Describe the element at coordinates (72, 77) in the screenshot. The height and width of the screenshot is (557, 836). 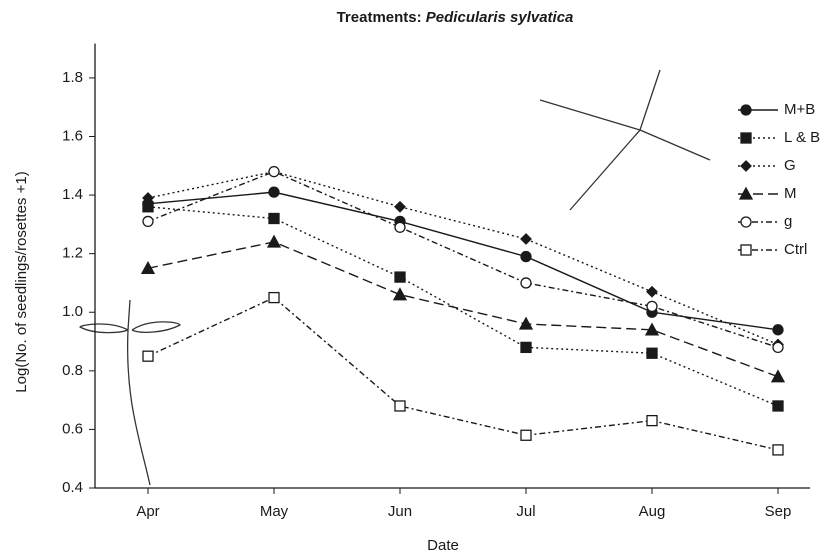
I see `y-tick-label: 1.8` at that location.